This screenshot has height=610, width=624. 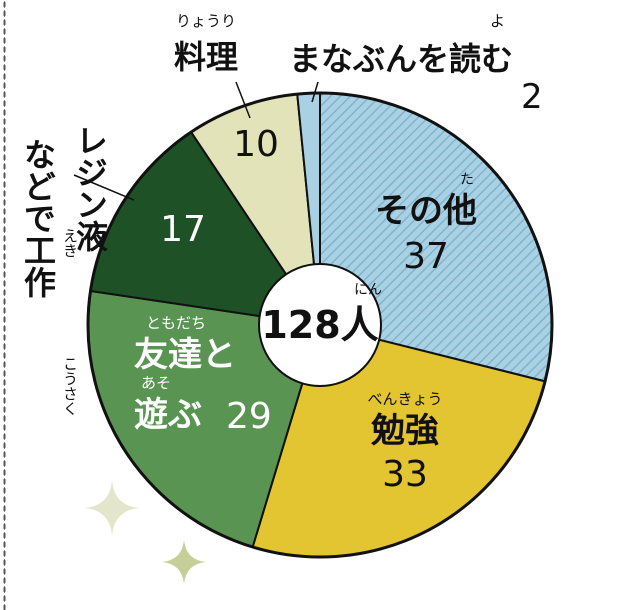 What do you see at coordinates (249, 416) in the screenshot?
I see `tomo-value: 29` at bounding box center [249, 416].